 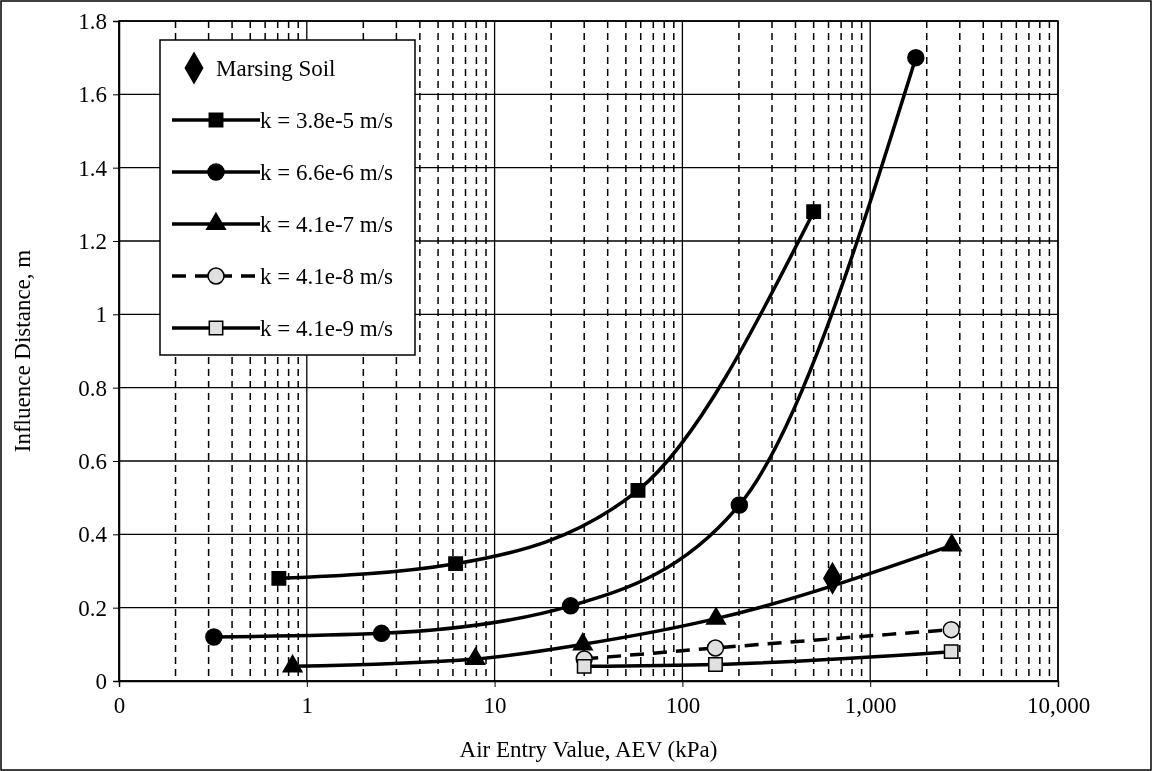 What do you see at coordinates (93, 535) in the screenshot?
I see `y-tick-label: 0.4` at bounding box center [93, 535].